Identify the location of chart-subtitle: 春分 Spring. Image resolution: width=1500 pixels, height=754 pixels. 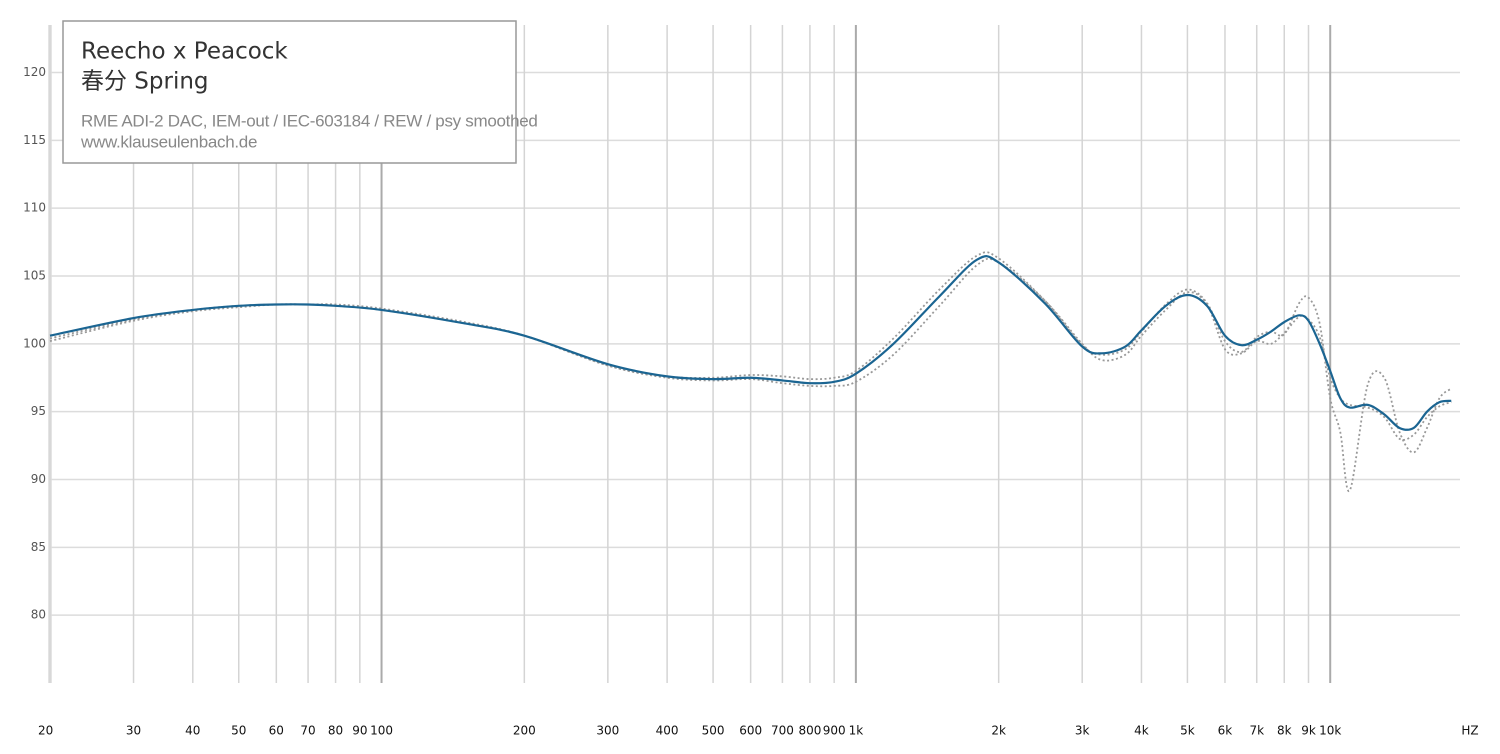
(145, 82).